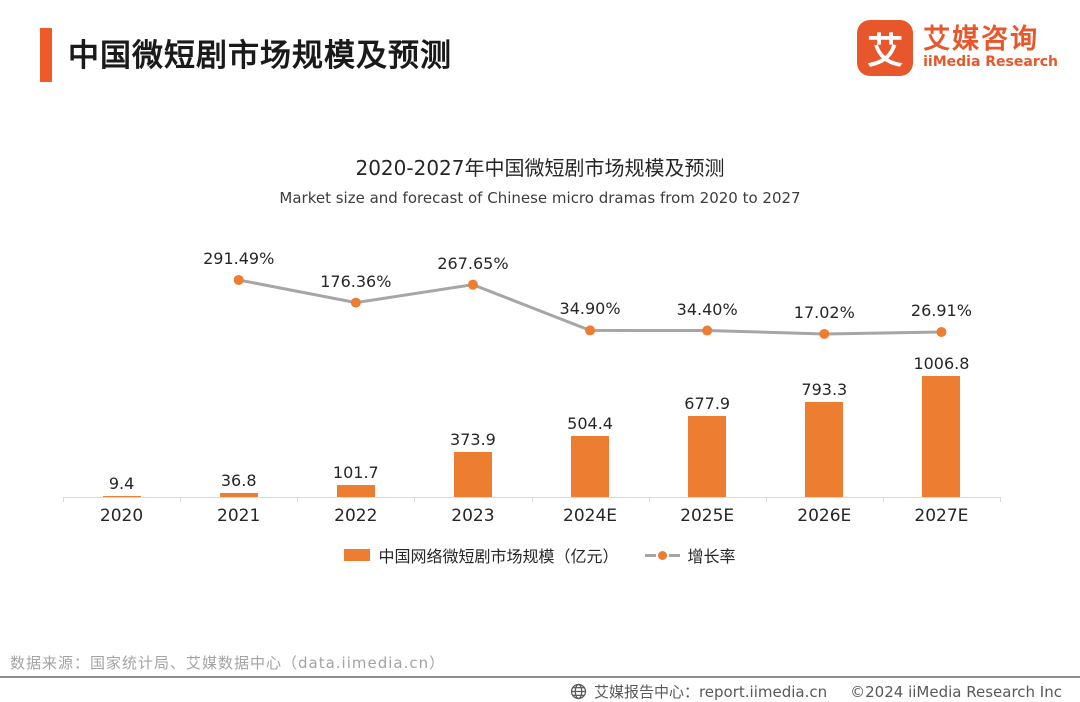 This screenshot has height=702, width=1080. I want to click on bar-2020, so click(121, 496).